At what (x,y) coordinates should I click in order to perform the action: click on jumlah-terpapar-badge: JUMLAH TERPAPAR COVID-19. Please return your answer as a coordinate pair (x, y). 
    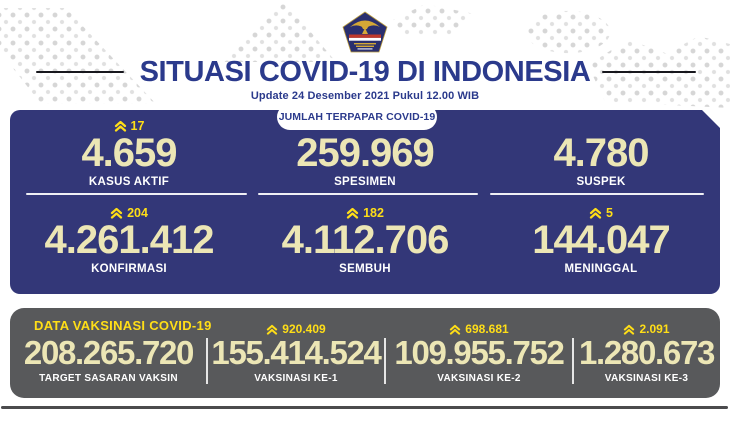
    Looking at the image, I should click on (357, 117).